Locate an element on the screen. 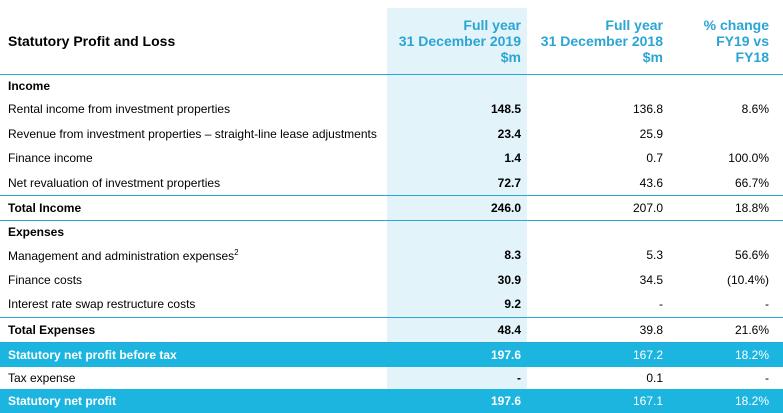 This screenshot has height=413, width=783. section-income: Income is located at coordinates (29, 86).